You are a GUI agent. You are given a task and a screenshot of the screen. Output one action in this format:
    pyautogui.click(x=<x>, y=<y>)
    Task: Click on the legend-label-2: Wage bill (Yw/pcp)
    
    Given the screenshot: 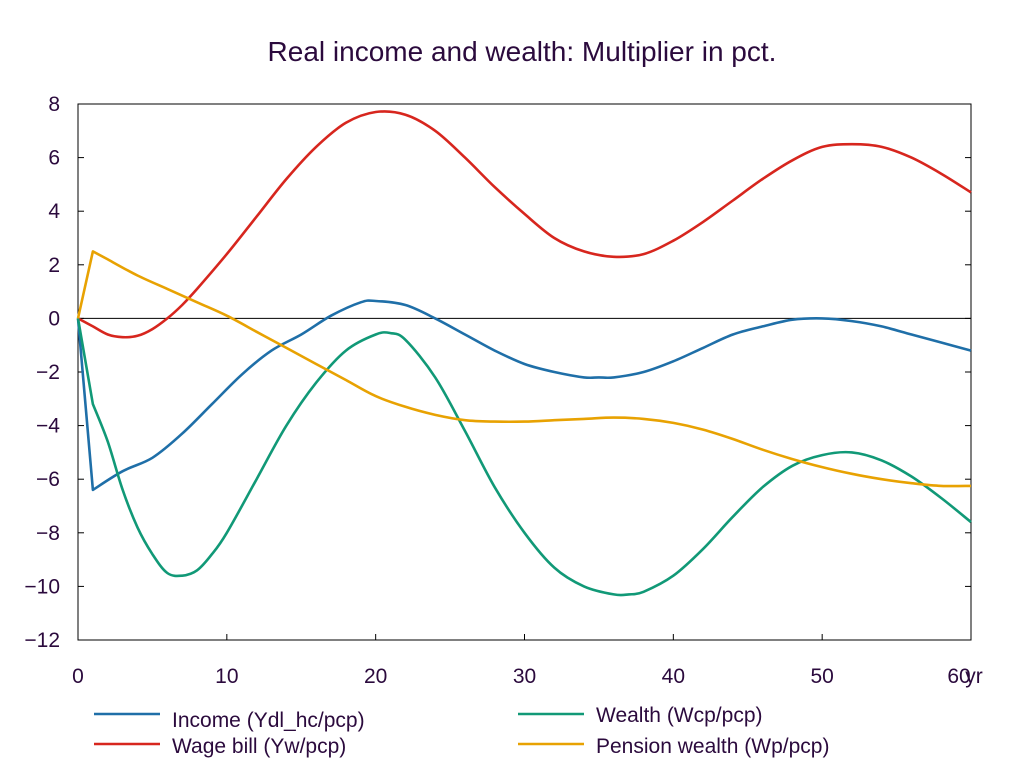 What is the action you would take?
    pyautogui.click(x=259, y=746)
    